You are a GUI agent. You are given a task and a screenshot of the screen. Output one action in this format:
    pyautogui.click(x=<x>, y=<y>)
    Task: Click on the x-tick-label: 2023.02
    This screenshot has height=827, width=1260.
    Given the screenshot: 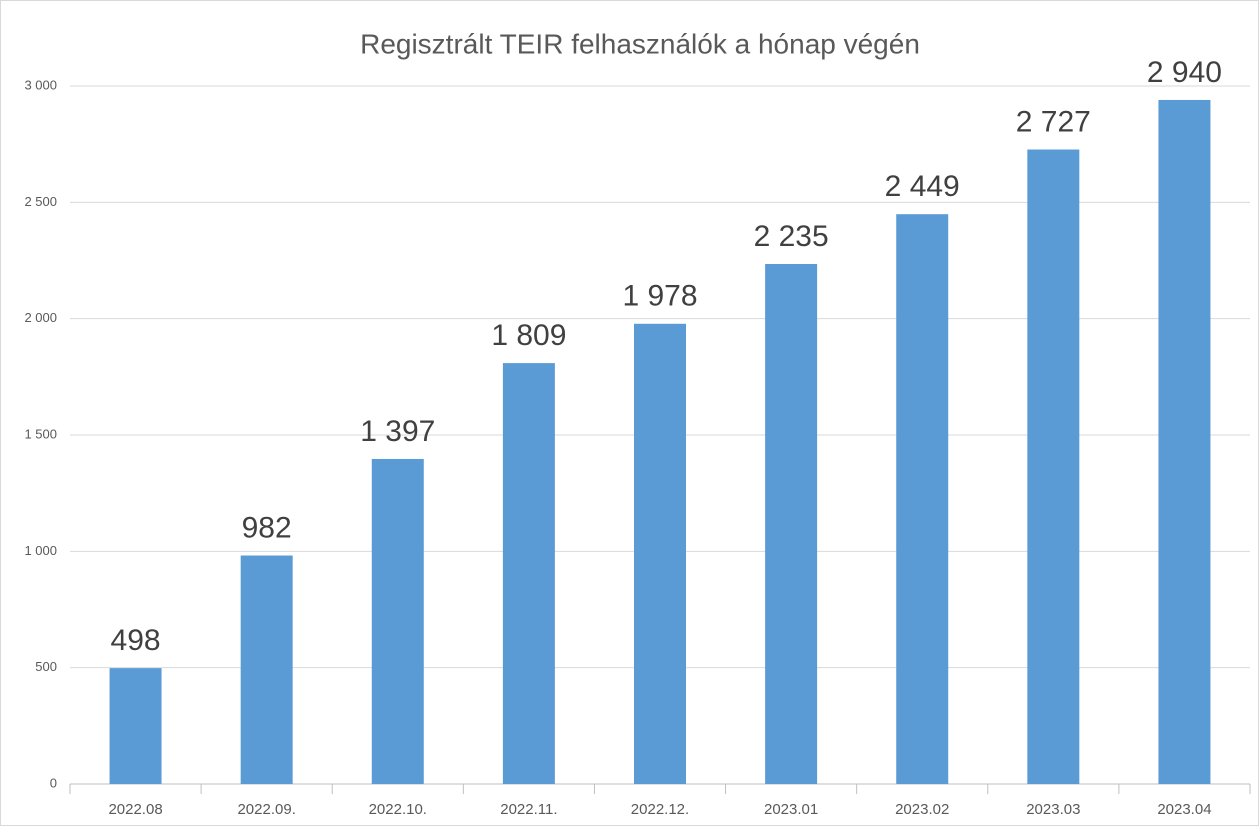 What is the action you would take?
    pyautogui.click(x=922, y=809)
    